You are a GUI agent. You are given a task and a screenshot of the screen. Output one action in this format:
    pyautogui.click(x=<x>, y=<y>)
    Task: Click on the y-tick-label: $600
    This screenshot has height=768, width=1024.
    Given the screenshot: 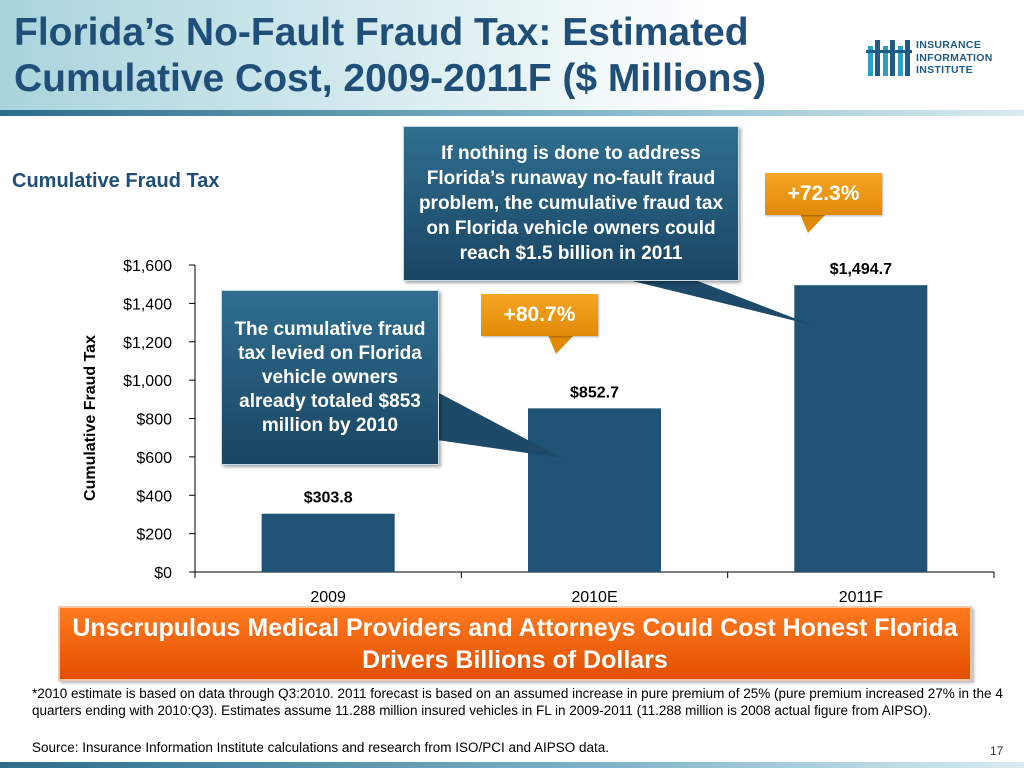 What is the action you would take?
    pyautogui.click(x=154, y=458)
    